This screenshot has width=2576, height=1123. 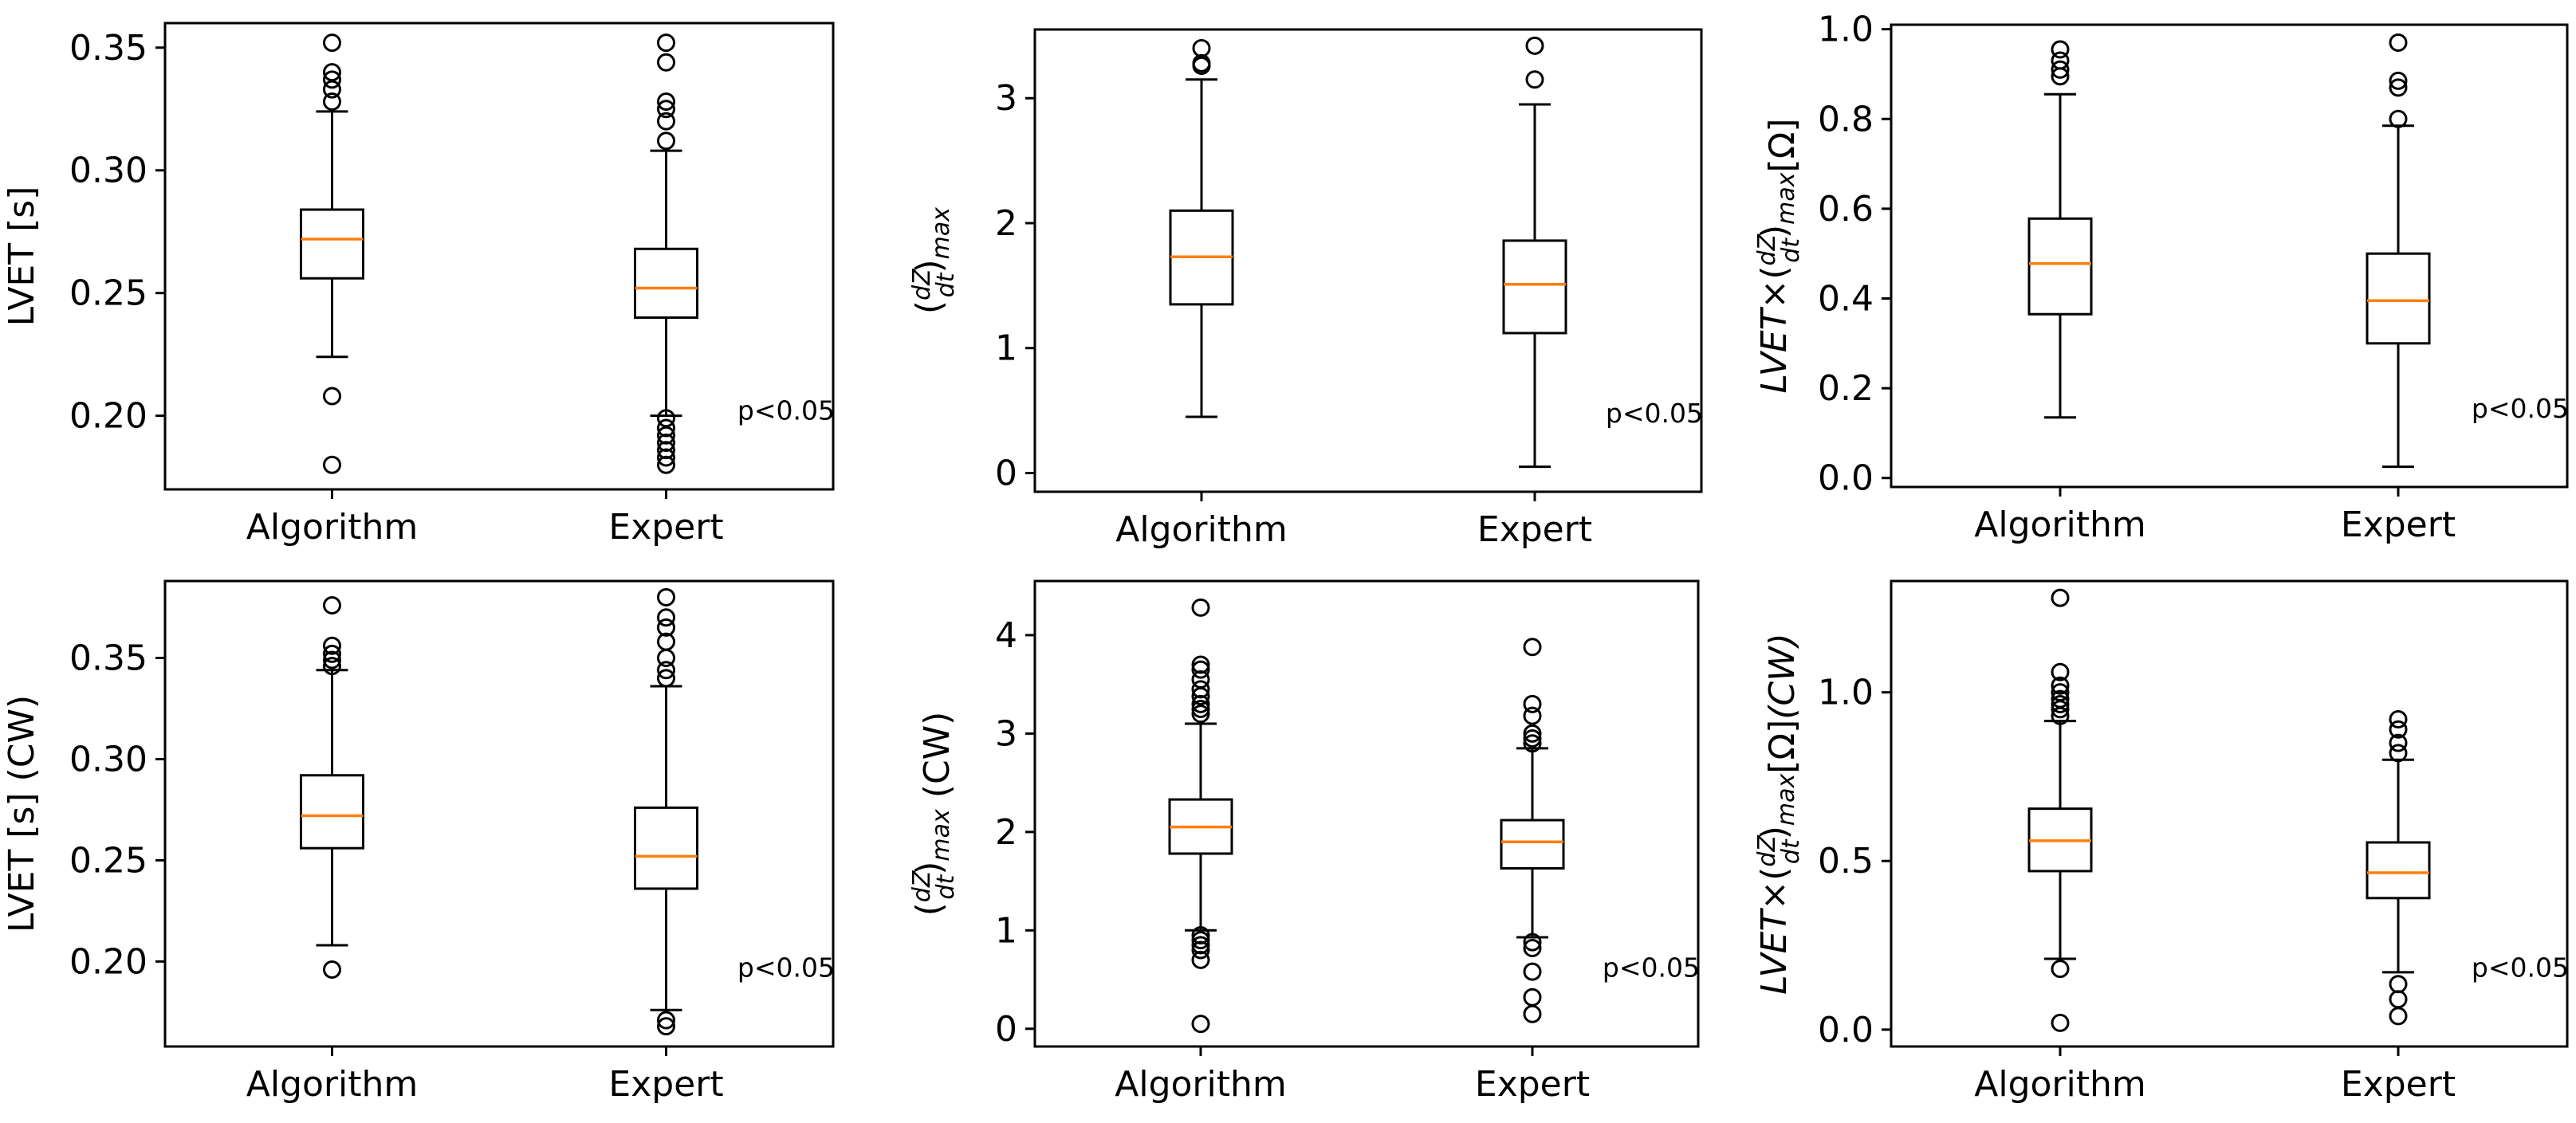 I want to click on y-tick-label: 0.5, so click(x=1846, y=861).